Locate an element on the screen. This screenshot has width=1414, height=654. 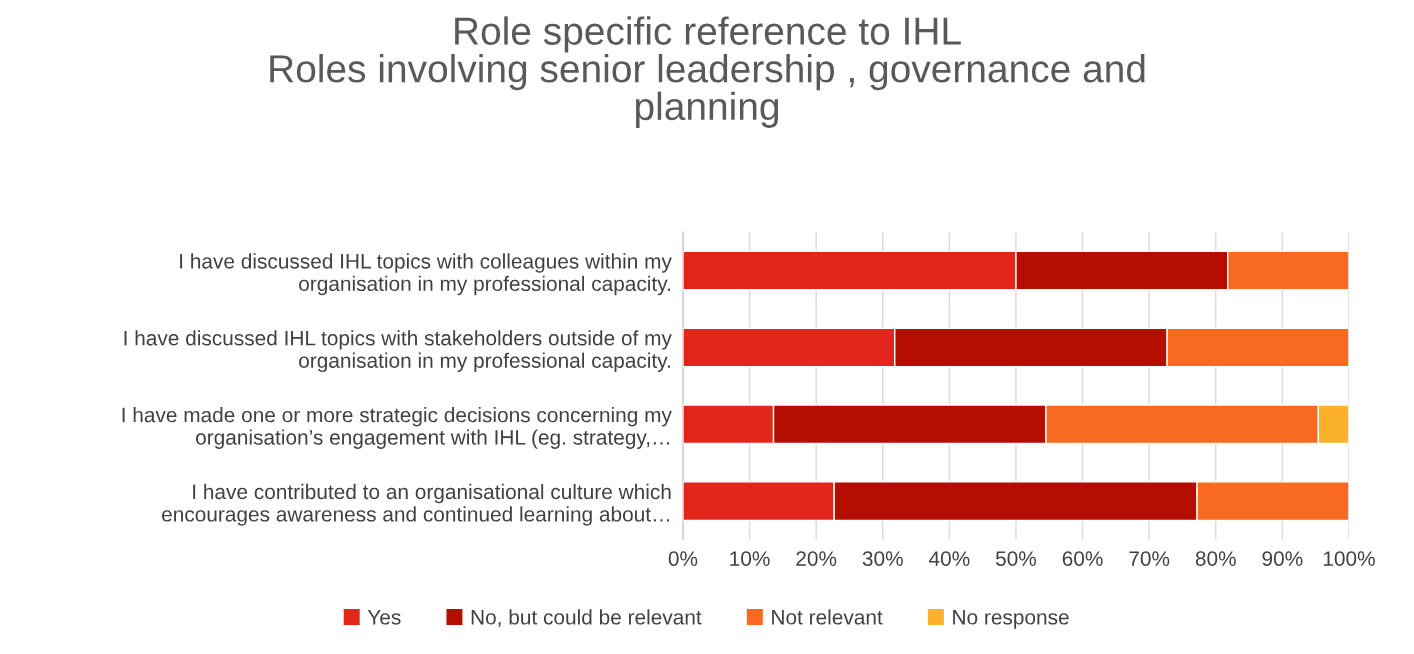
x-tick-label: 80% is located at coordinates (1215, 558).